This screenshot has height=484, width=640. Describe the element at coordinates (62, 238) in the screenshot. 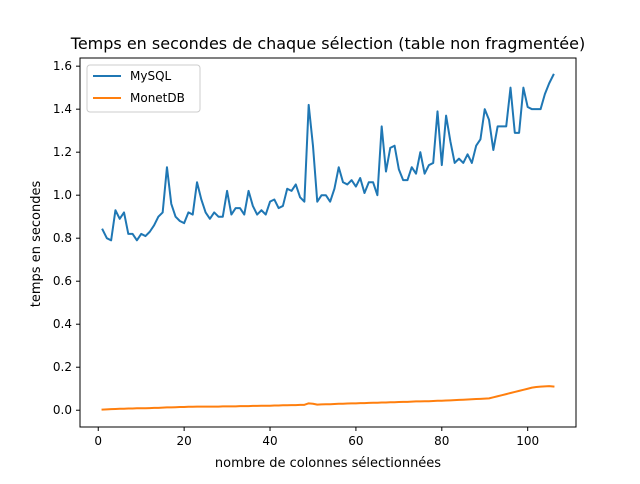

I see `y-tick-label: 0.8` at that location.